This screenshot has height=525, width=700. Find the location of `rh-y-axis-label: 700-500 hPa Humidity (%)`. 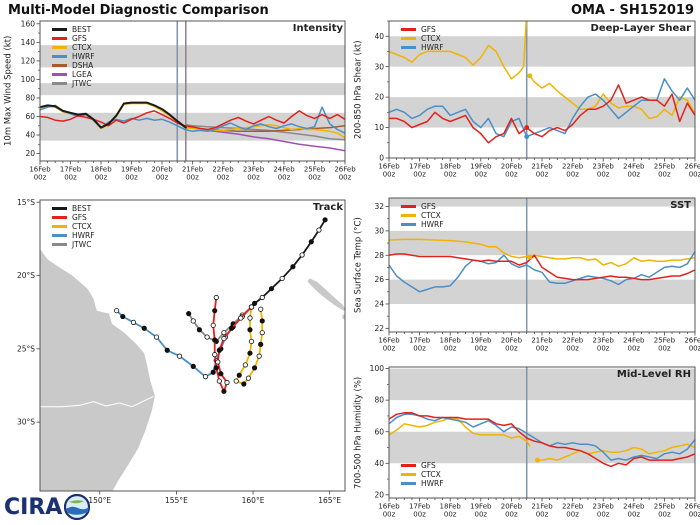

rh-y-axis-label: 700-500 hPa Humidity (%) is located at coordinates (358, 432).